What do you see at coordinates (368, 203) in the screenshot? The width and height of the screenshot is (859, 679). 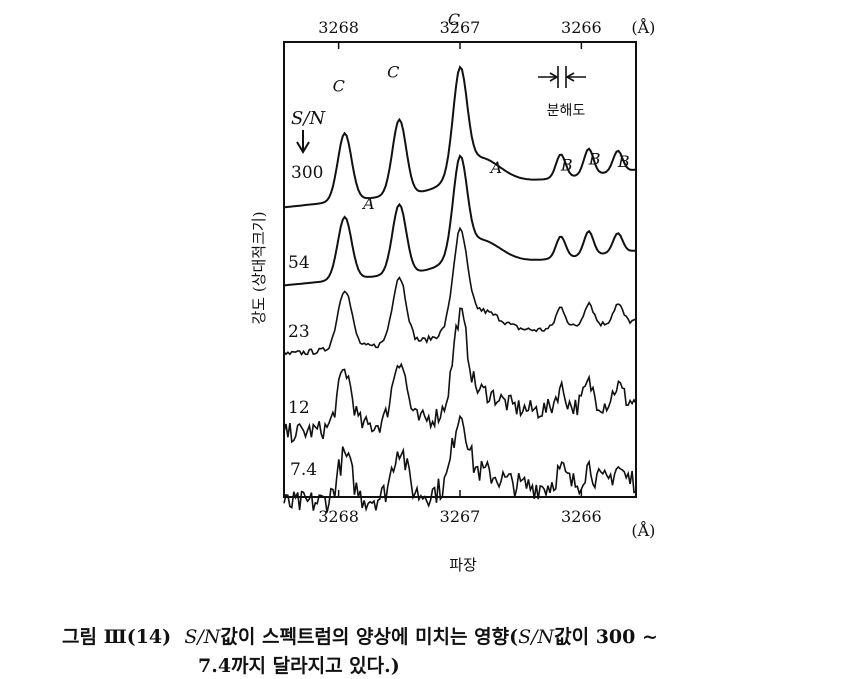 I see `line-label-3: A` at bounding box center [368, 203].